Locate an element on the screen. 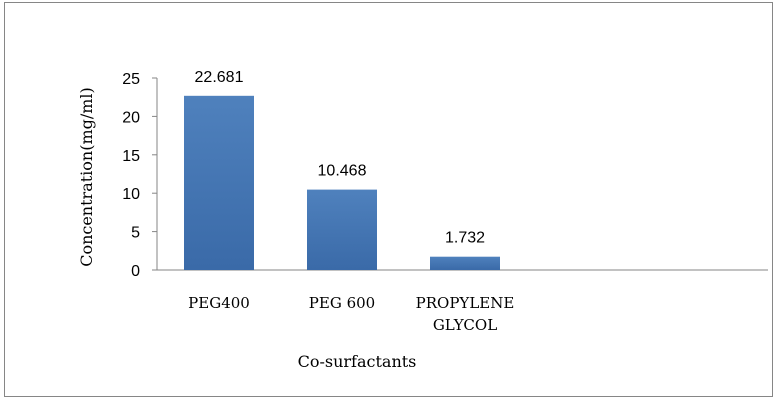  y-tick-label: 15 is located at coordinates (131, 156).